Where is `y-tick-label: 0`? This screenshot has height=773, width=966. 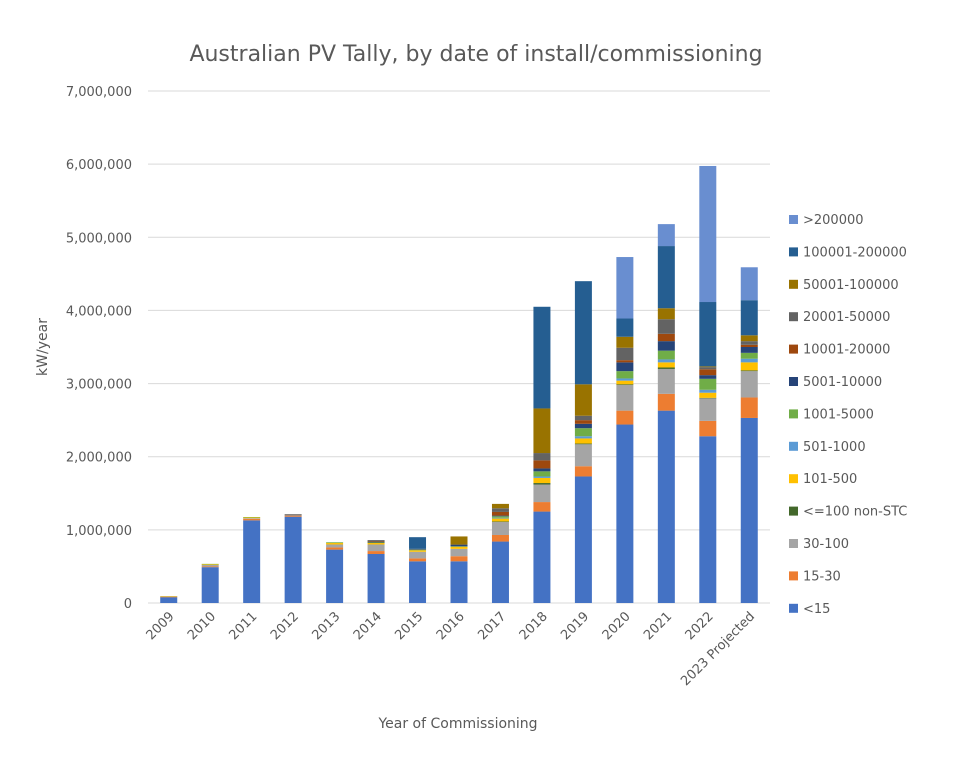 y-tick-label: 0 is located at coordinates (128, 604).